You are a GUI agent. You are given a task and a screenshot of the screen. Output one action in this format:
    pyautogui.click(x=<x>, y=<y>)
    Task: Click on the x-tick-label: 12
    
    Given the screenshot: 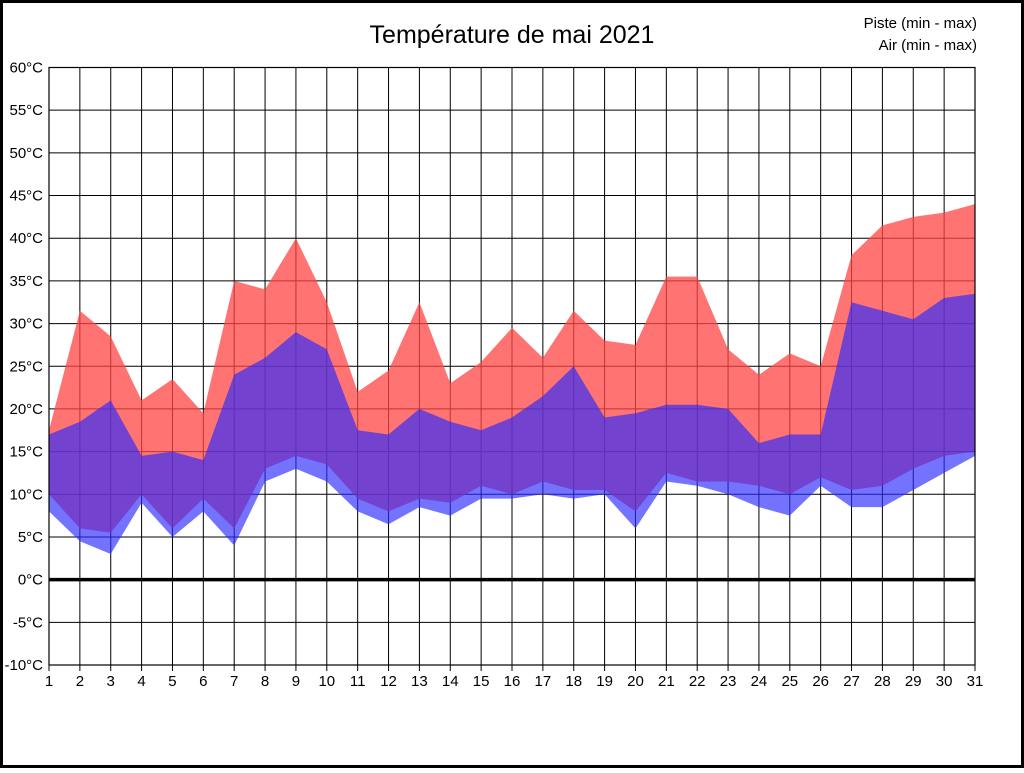 What is the action you would take?
    pyautogui.click(x=388, y=681)
    